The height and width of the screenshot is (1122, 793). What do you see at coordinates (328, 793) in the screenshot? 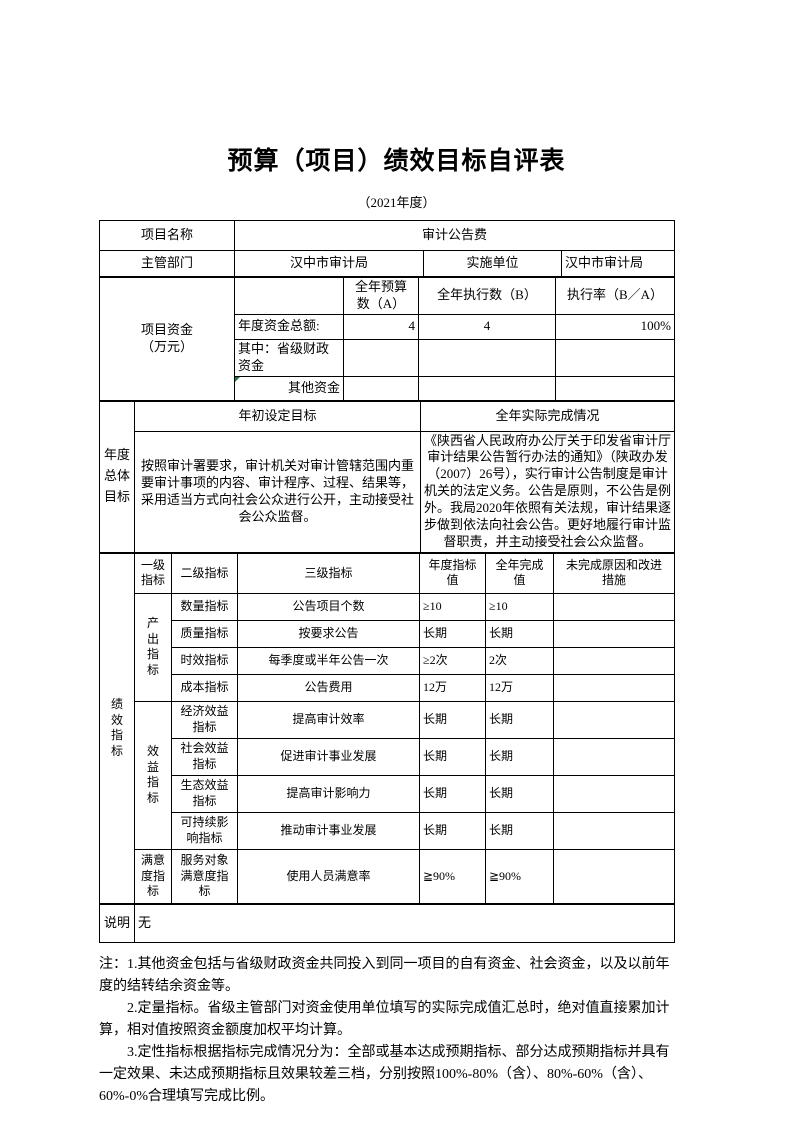
I see `indicator-l3: 提高审计影响力` at bounding box center [328, 793].